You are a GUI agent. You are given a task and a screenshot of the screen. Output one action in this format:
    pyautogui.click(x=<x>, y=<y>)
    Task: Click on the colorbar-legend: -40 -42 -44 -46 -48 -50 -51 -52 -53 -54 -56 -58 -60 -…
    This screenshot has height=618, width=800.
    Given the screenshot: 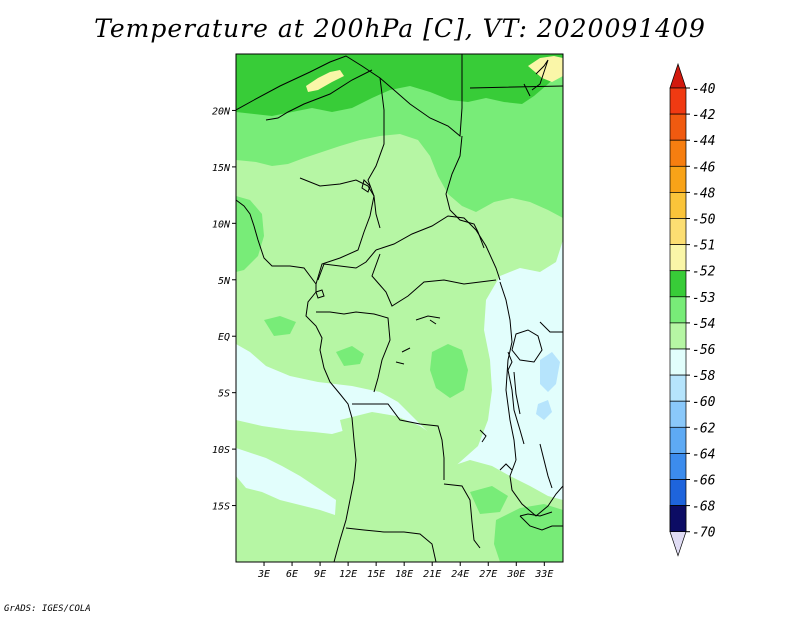 What is the action you would take?
    pyautogui.click(x=692, y=309)
    